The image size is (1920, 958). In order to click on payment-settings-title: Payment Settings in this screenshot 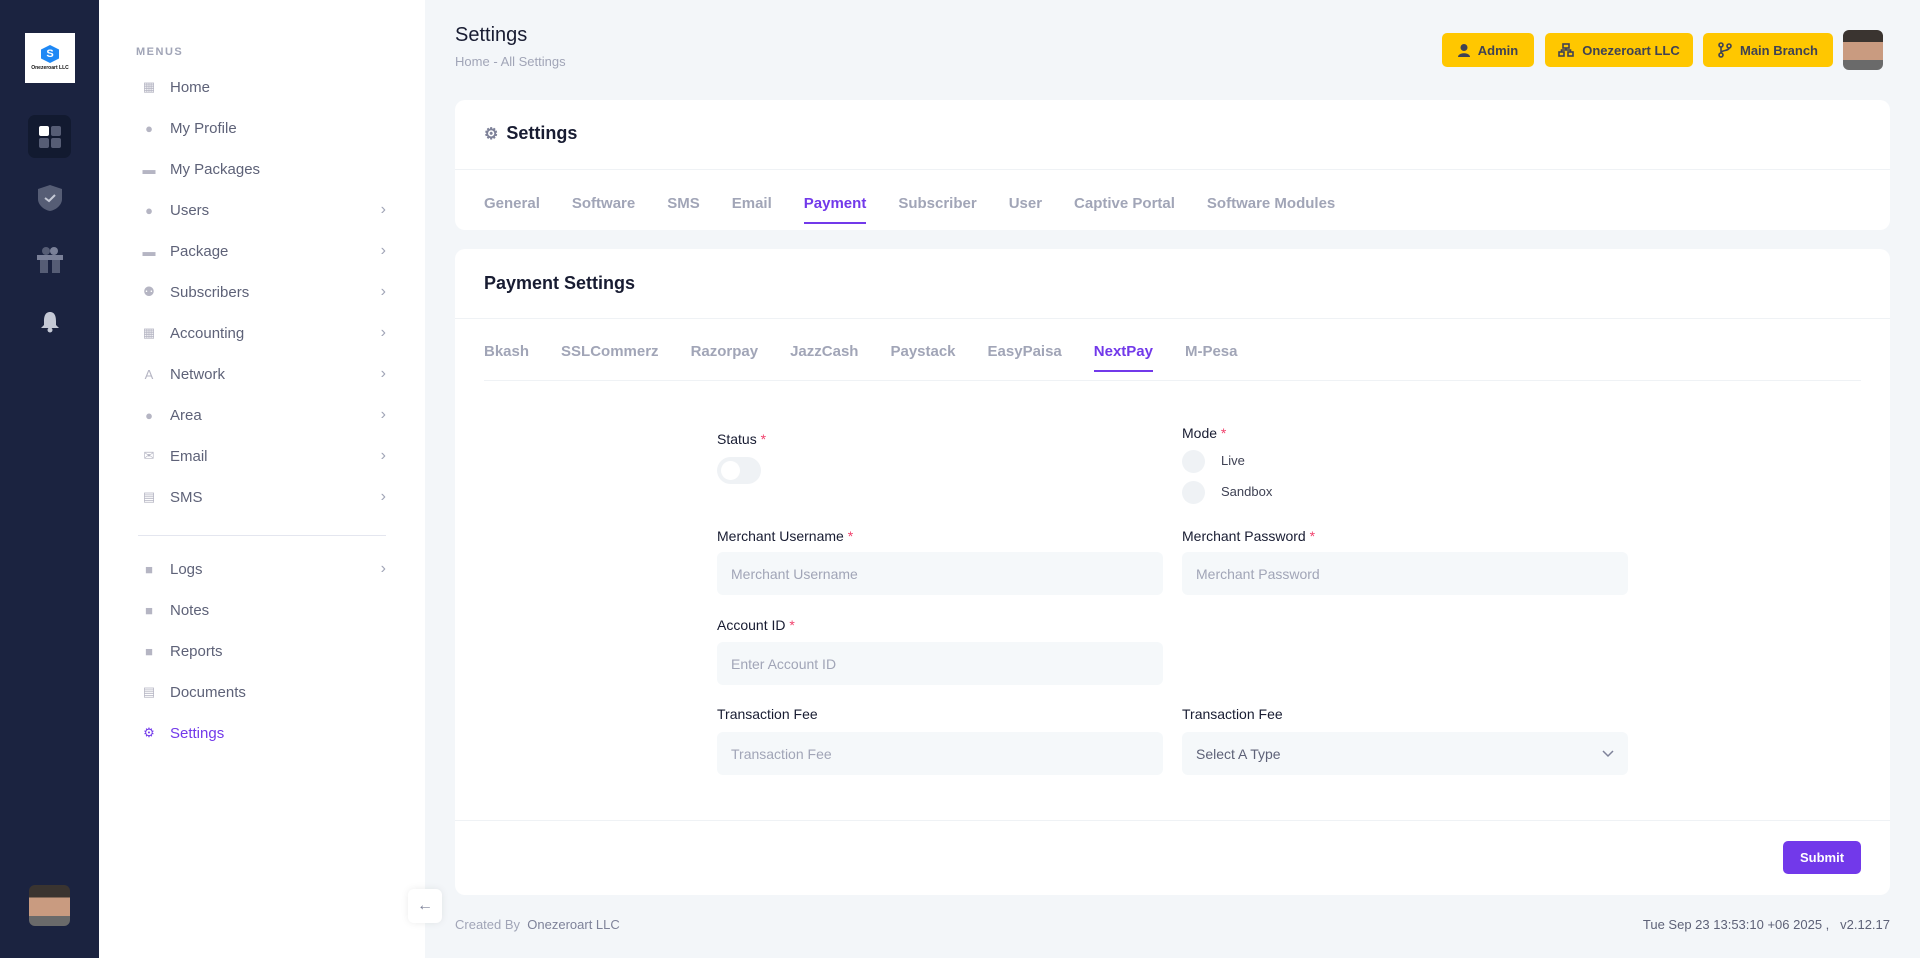, I will do `click(560, 283)`.